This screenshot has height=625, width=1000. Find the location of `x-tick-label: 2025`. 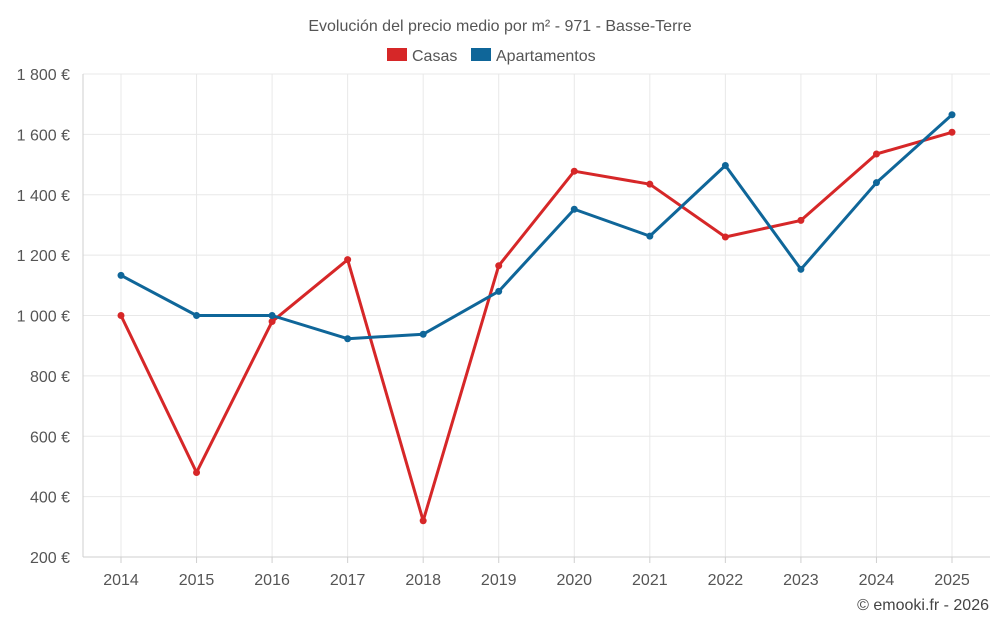

x-tick-label: 2025 is located at coordinates (952, 580).